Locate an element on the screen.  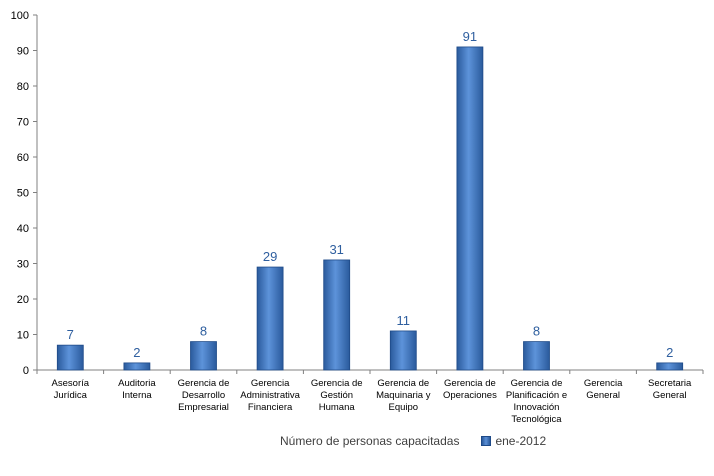
category-label: Gerencia General is located at coordinates (603, 389).